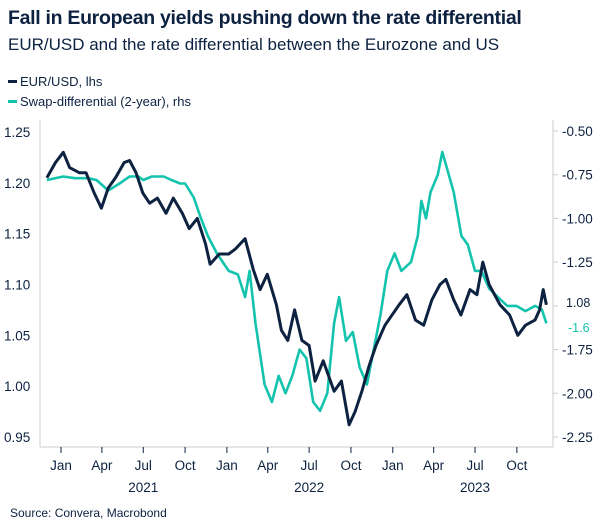 Image resolution: width=604 pixels, height=529 pixels. Describe the element at coordinates (17, 285) in the screenshot. I see `left-tick-label: 1.10` at that location.